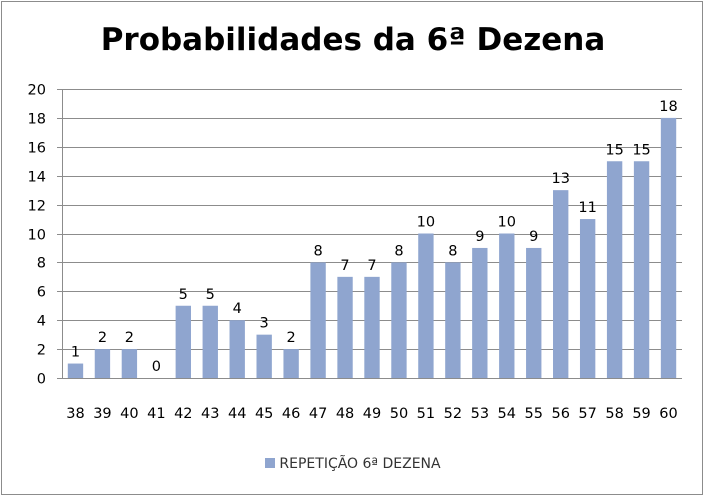 The width and height of the screenshot is (706, 498). Describe the element at coordinates (587, 208) in the screenshot. I see `data-label: 11` at that location.